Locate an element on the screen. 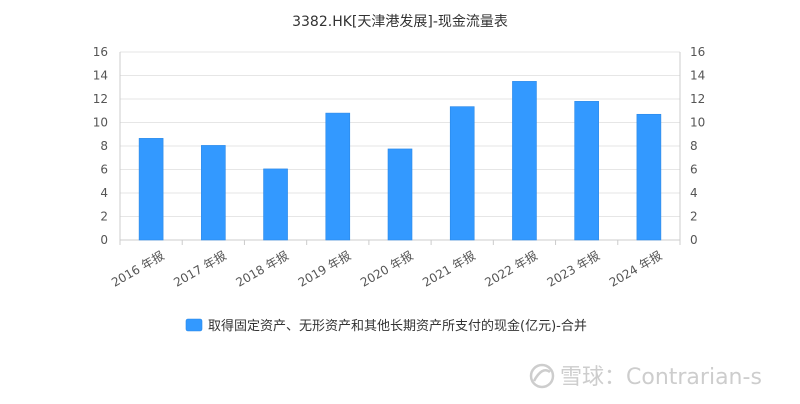 This screenshot has width=800, height=404. x-tick-label: 2020 年报 is located at coordinates (386, 269).